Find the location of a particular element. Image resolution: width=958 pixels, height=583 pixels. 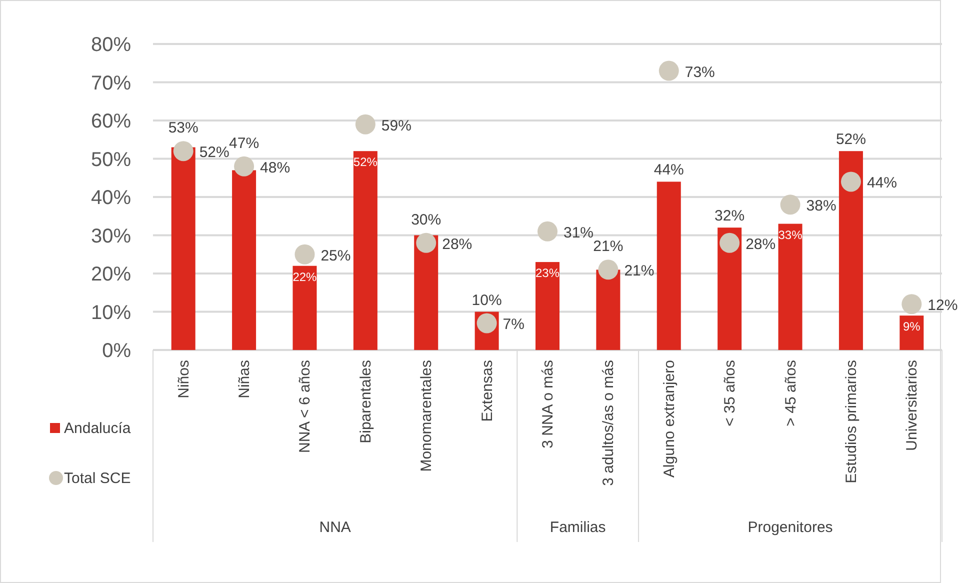

x-tick-label: Alguno extranjero is located at coordinates (669, 419).